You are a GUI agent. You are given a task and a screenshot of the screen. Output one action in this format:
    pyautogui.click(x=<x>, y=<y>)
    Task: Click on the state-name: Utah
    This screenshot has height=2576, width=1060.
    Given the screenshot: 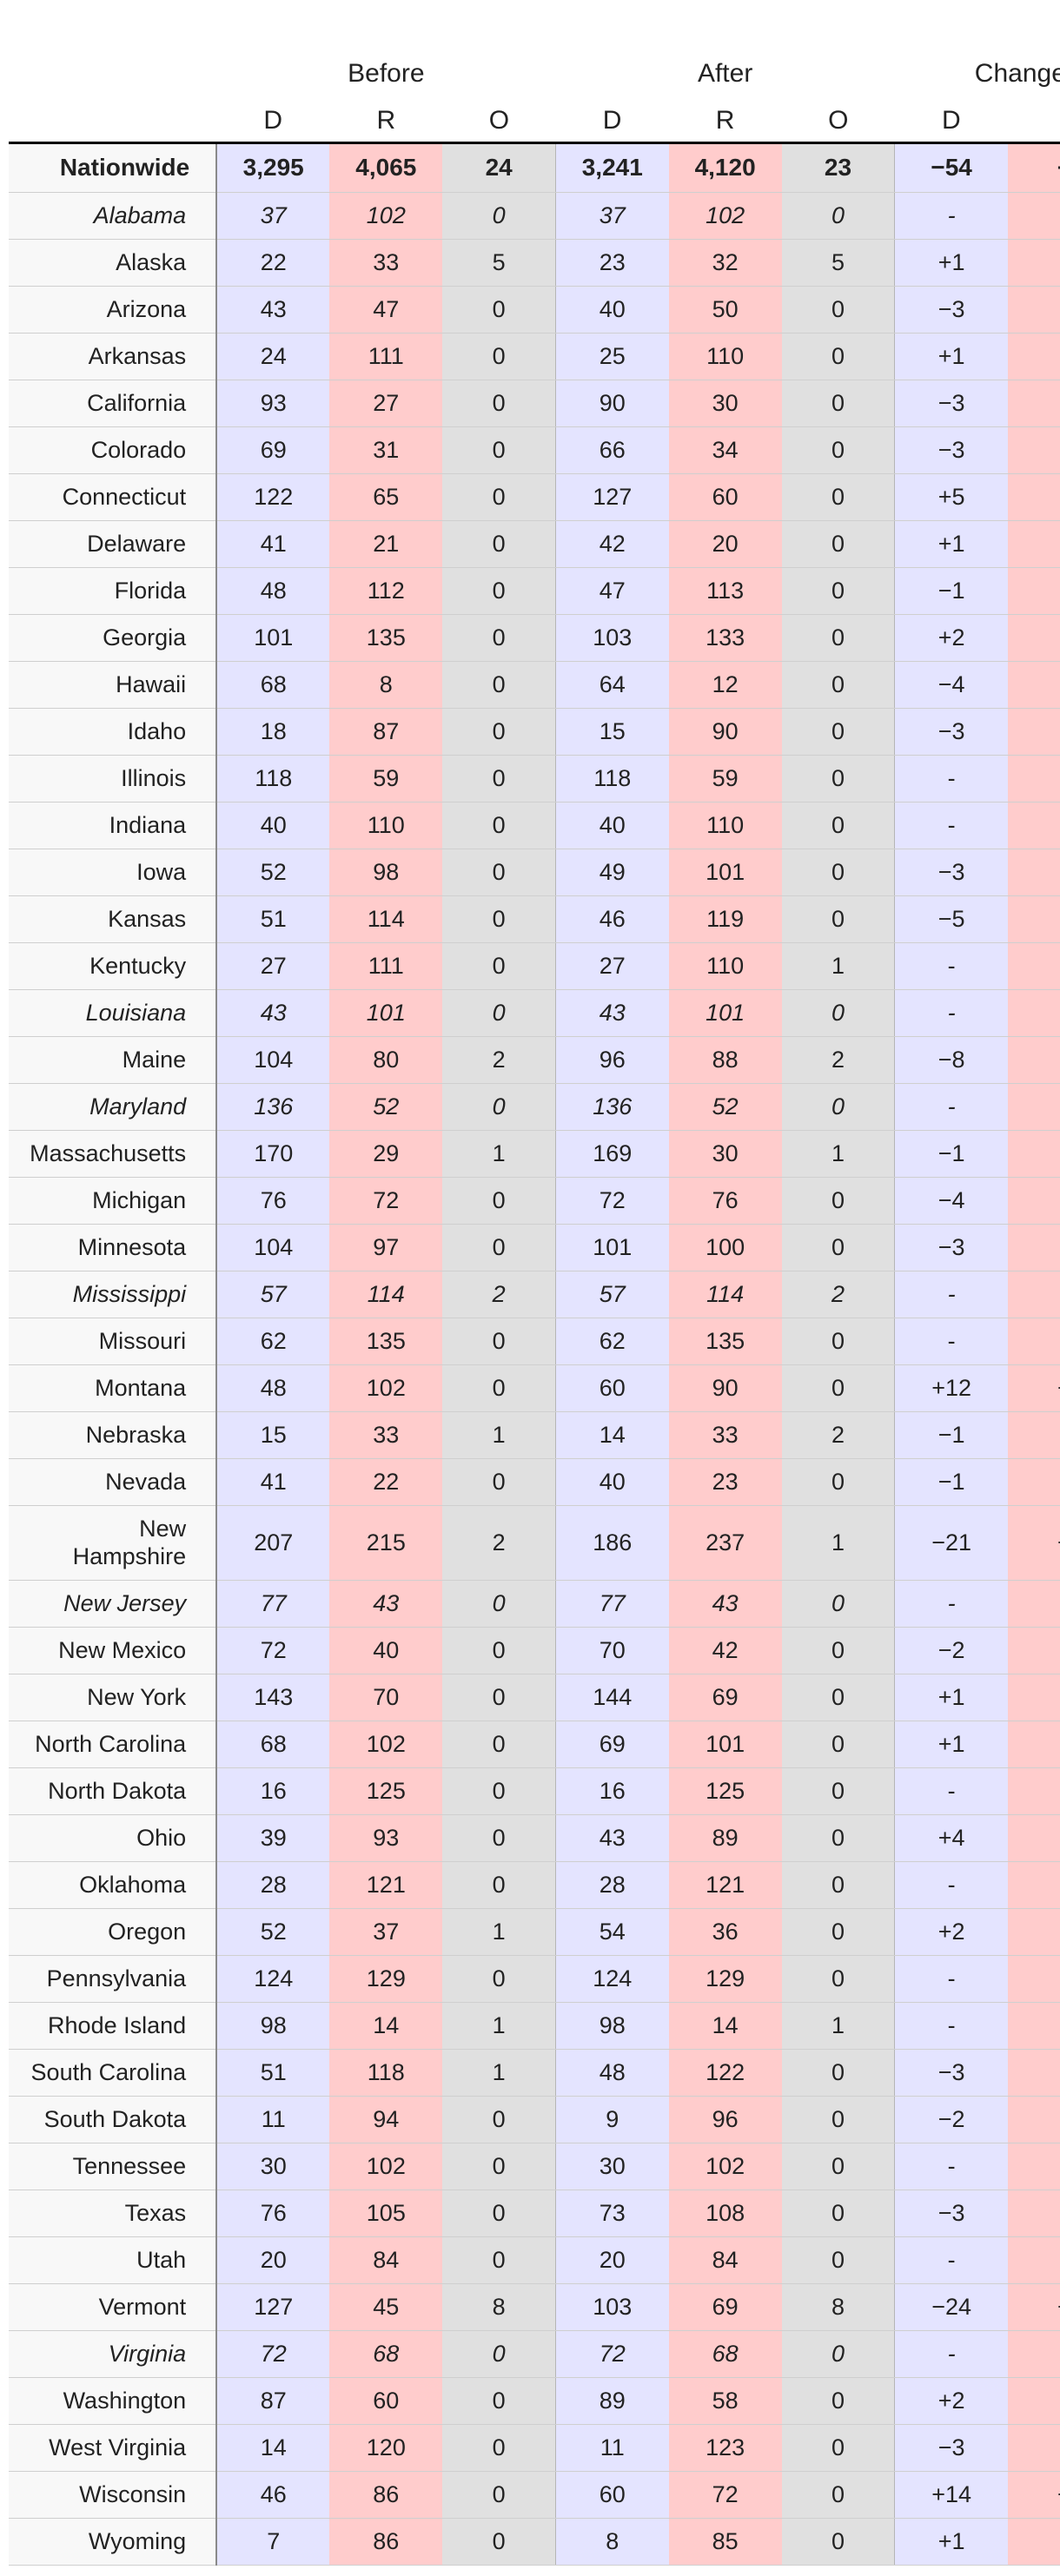 What is the action you would take?
    pyautogui.click(x=113, y=2260)
    